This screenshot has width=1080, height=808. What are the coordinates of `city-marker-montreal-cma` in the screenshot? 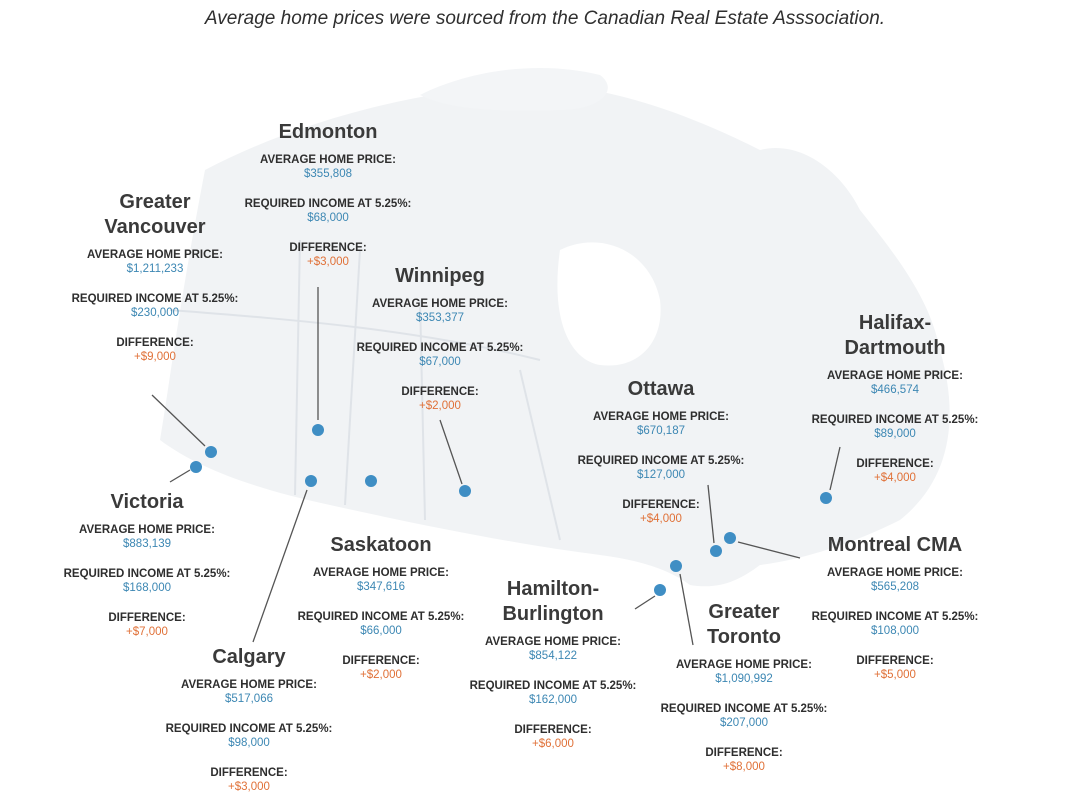 It's located at (730, 538).